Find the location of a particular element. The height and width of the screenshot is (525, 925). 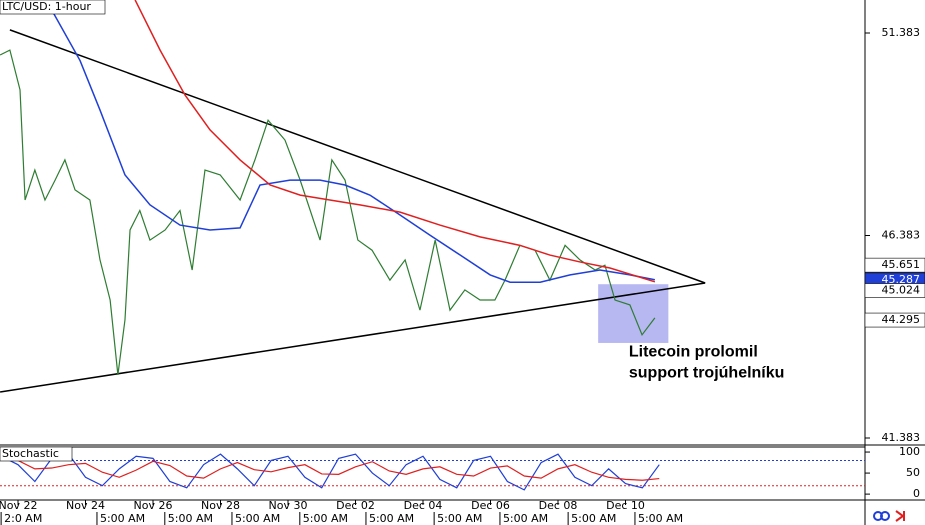

annotation: Litecoin prolomil is located at coordinates (693, 351).